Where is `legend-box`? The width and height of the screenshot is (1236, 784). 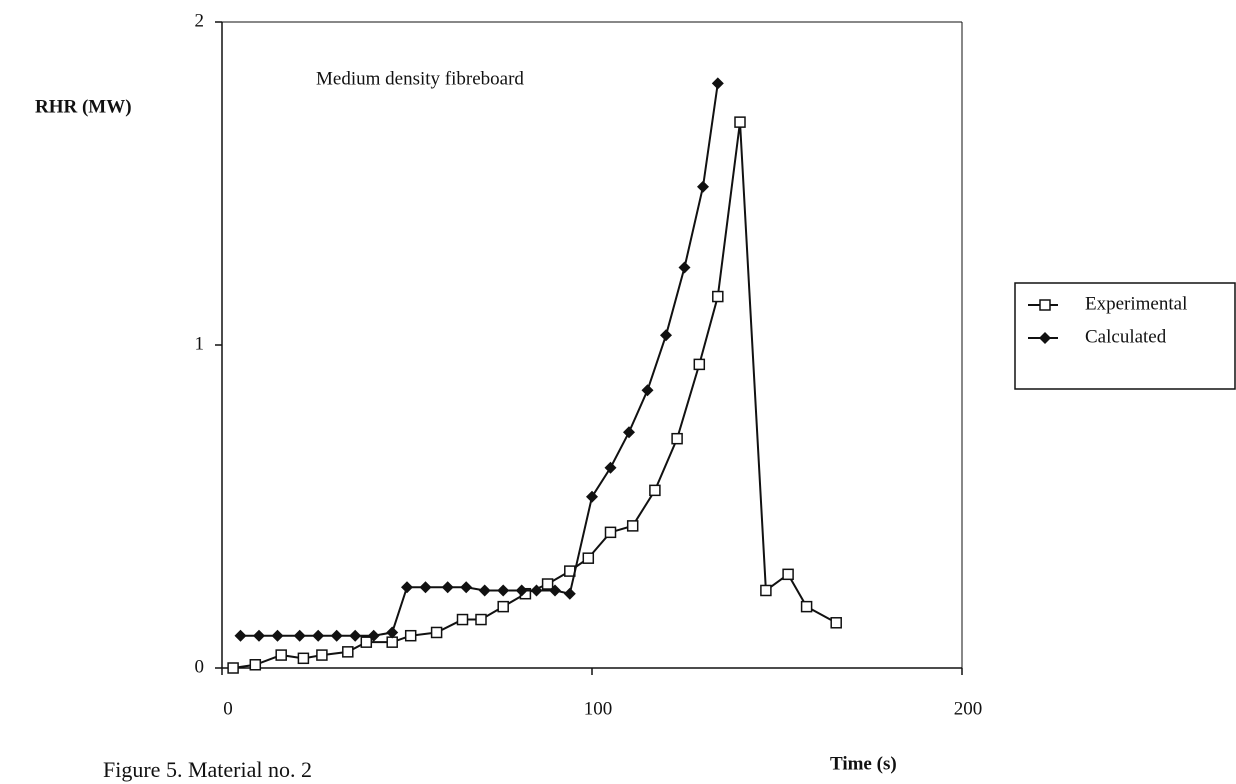
legend-box is located at coordinates (1125, 336).